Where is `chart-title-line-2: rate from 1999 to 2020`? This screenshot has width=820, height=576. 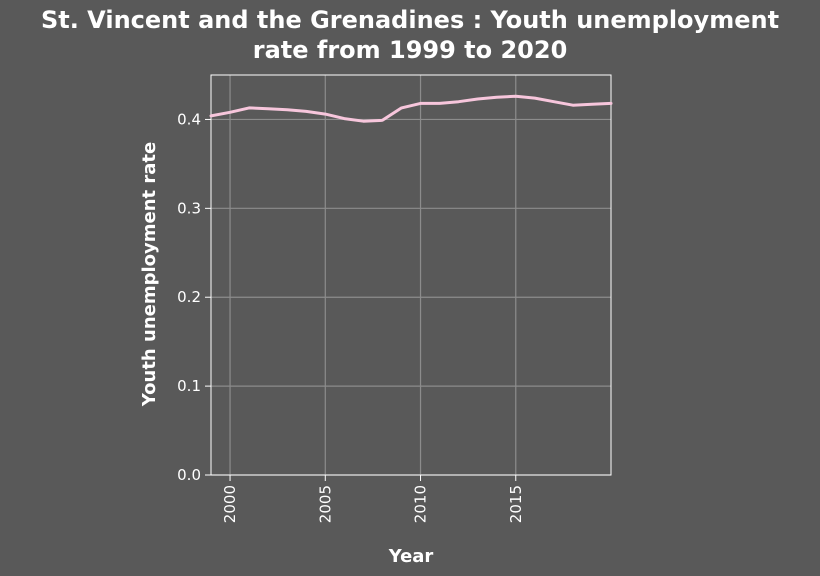
chart-title-line-2: rate from 1999 to 2020 is located at coordinates (410, 50).